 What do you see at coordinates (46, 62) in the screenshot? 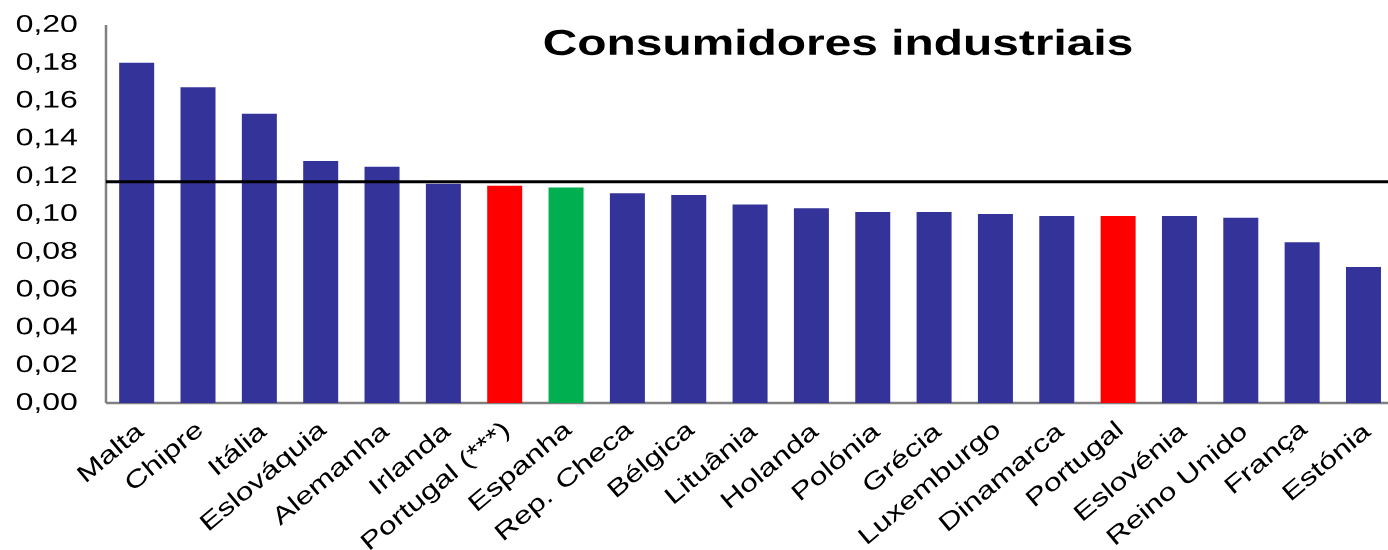
I see `y-tick-label: 0,18` at bounding box center [46, 62].